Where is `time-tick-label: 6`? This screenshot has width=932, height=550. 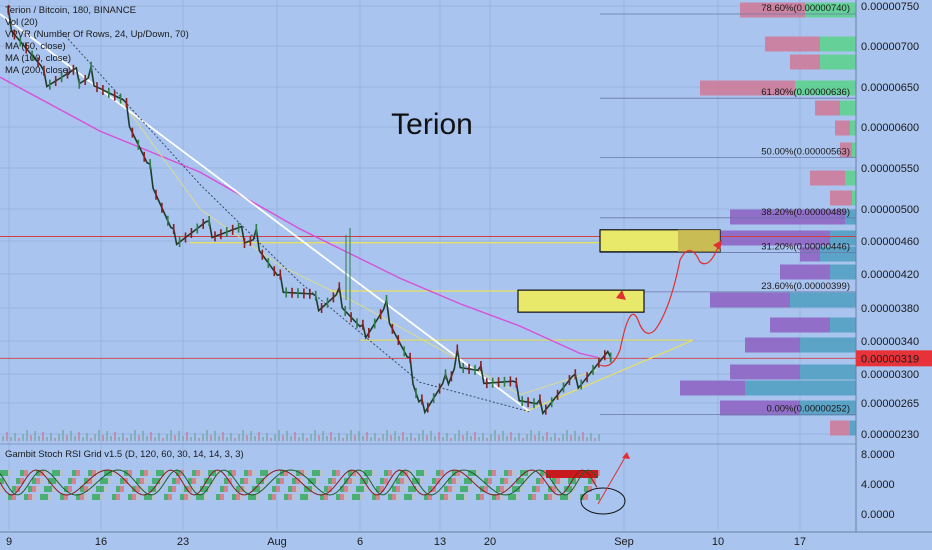
time-tick-label: 6 is located at coordinates (360, 542).